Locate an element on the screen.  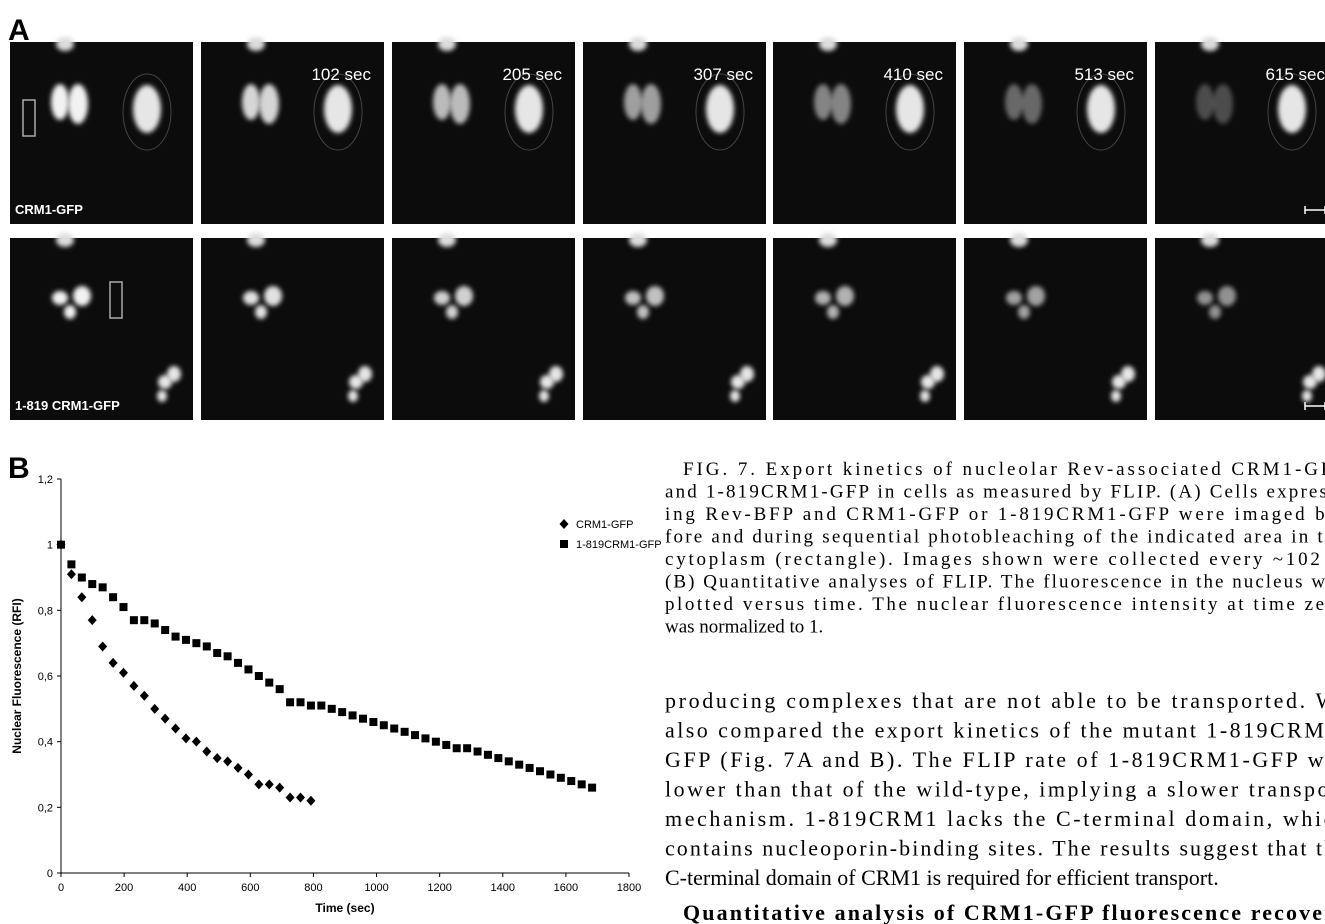
x-tick-label: 1200 is located at coordinates (439, 888).